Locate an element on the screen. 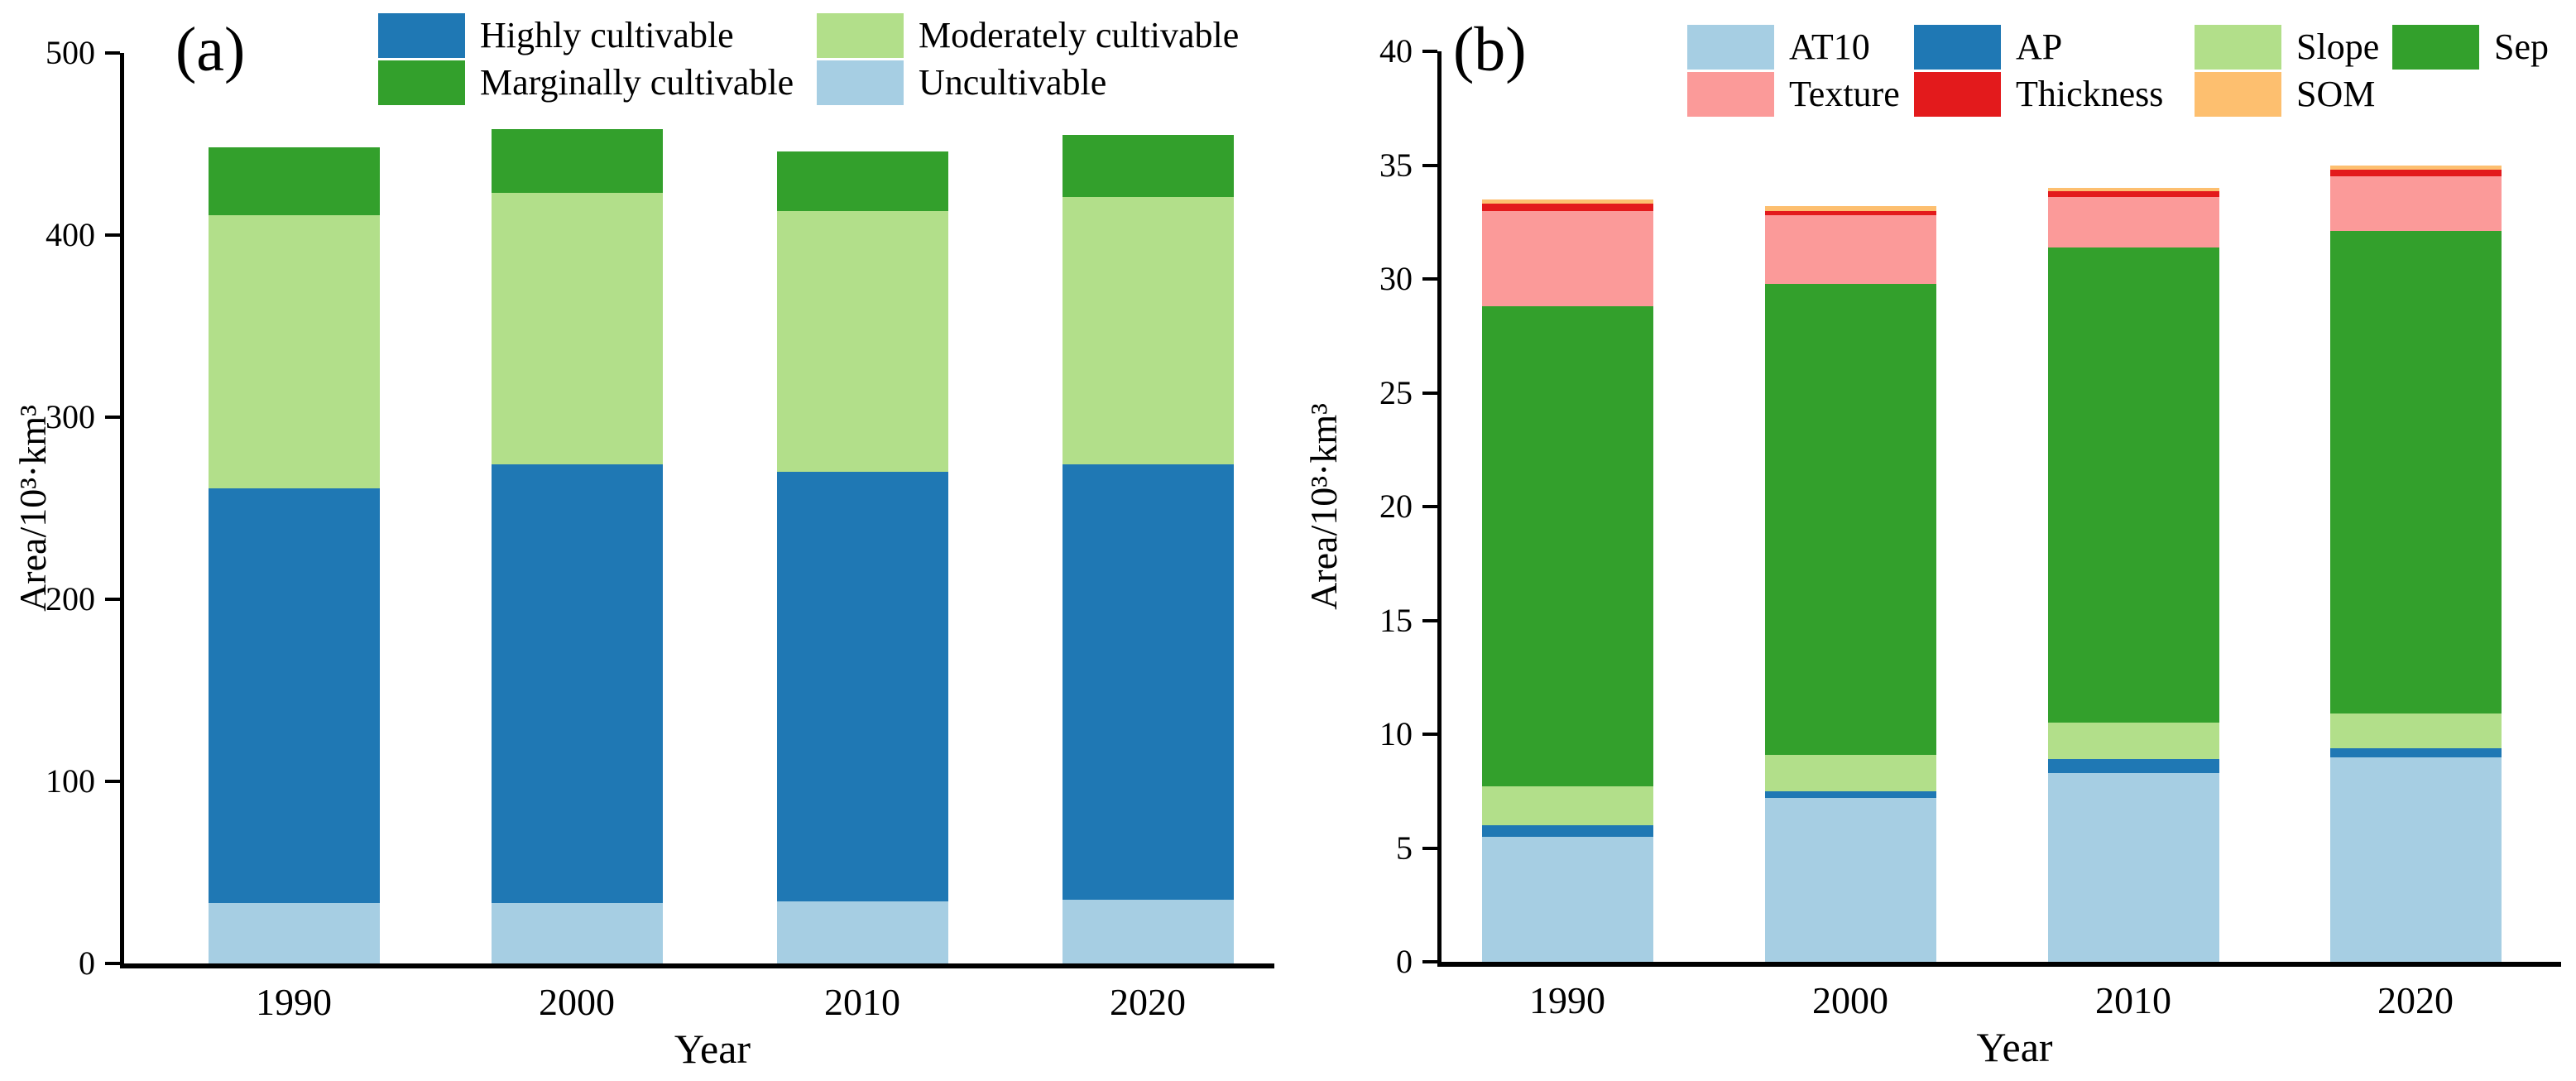 This screenshot has height=1081, width=2576. bar-1990-segment-slope is located at coordinates (1567, 805).